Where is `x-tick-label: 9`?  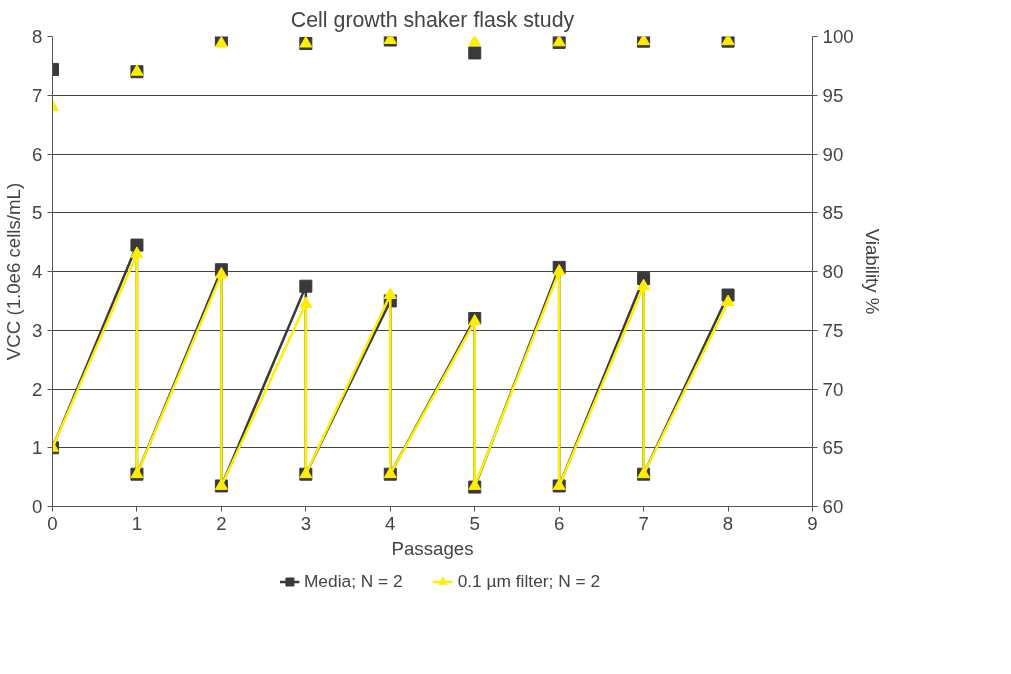
x-tick-label: 9 is located at coordinates (812, 523).